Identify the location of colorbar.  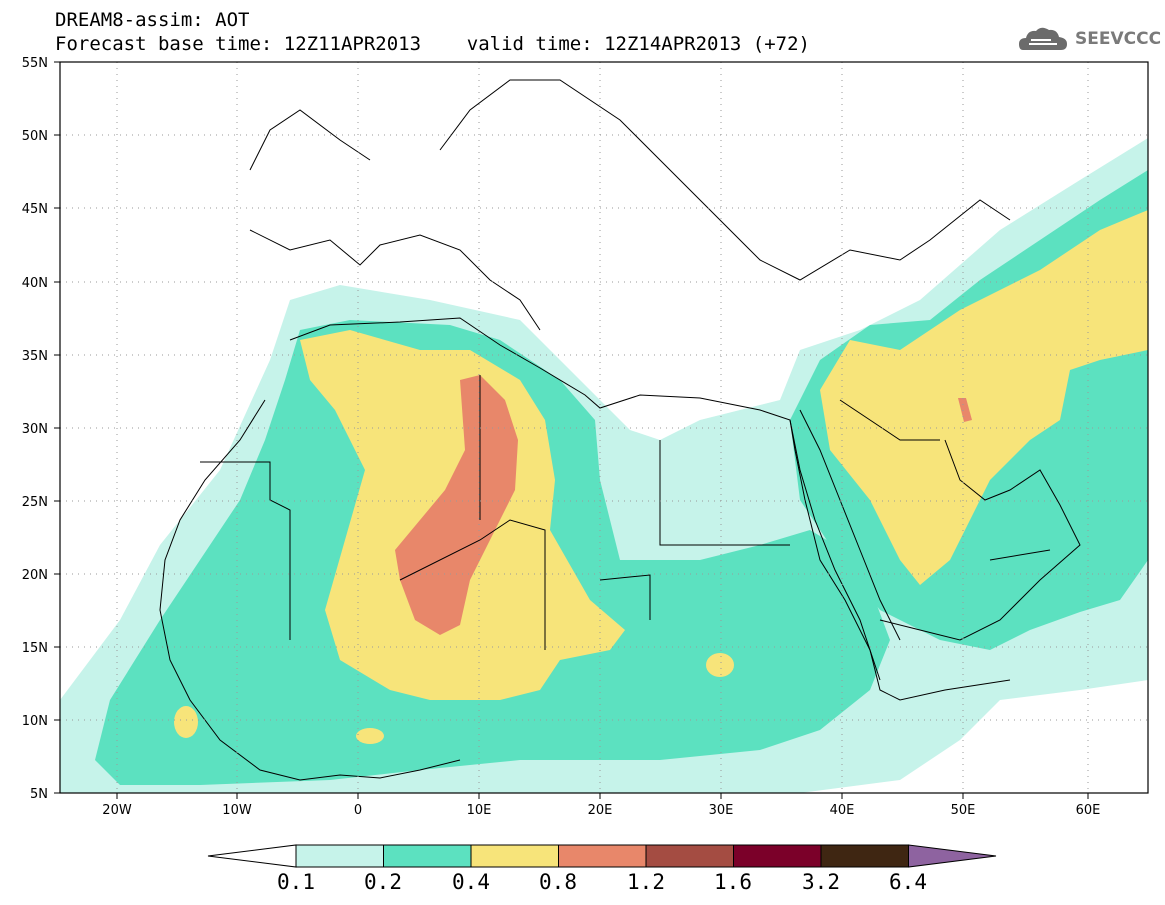
(602, 856).